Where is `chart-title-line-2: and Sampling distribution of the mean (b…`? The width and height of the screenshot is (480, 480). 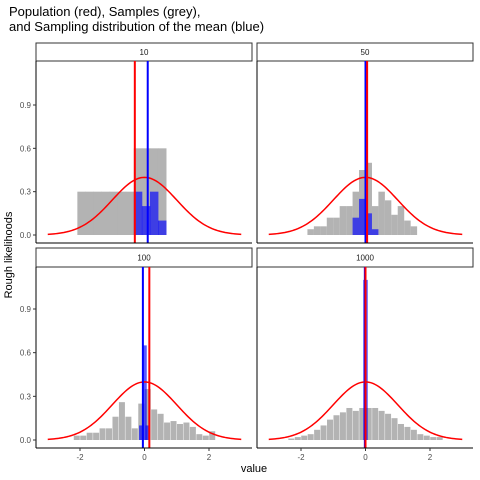 chart-title-line-2: and Sampling distribution of the mean (b… is located at coordinates (137, 26).